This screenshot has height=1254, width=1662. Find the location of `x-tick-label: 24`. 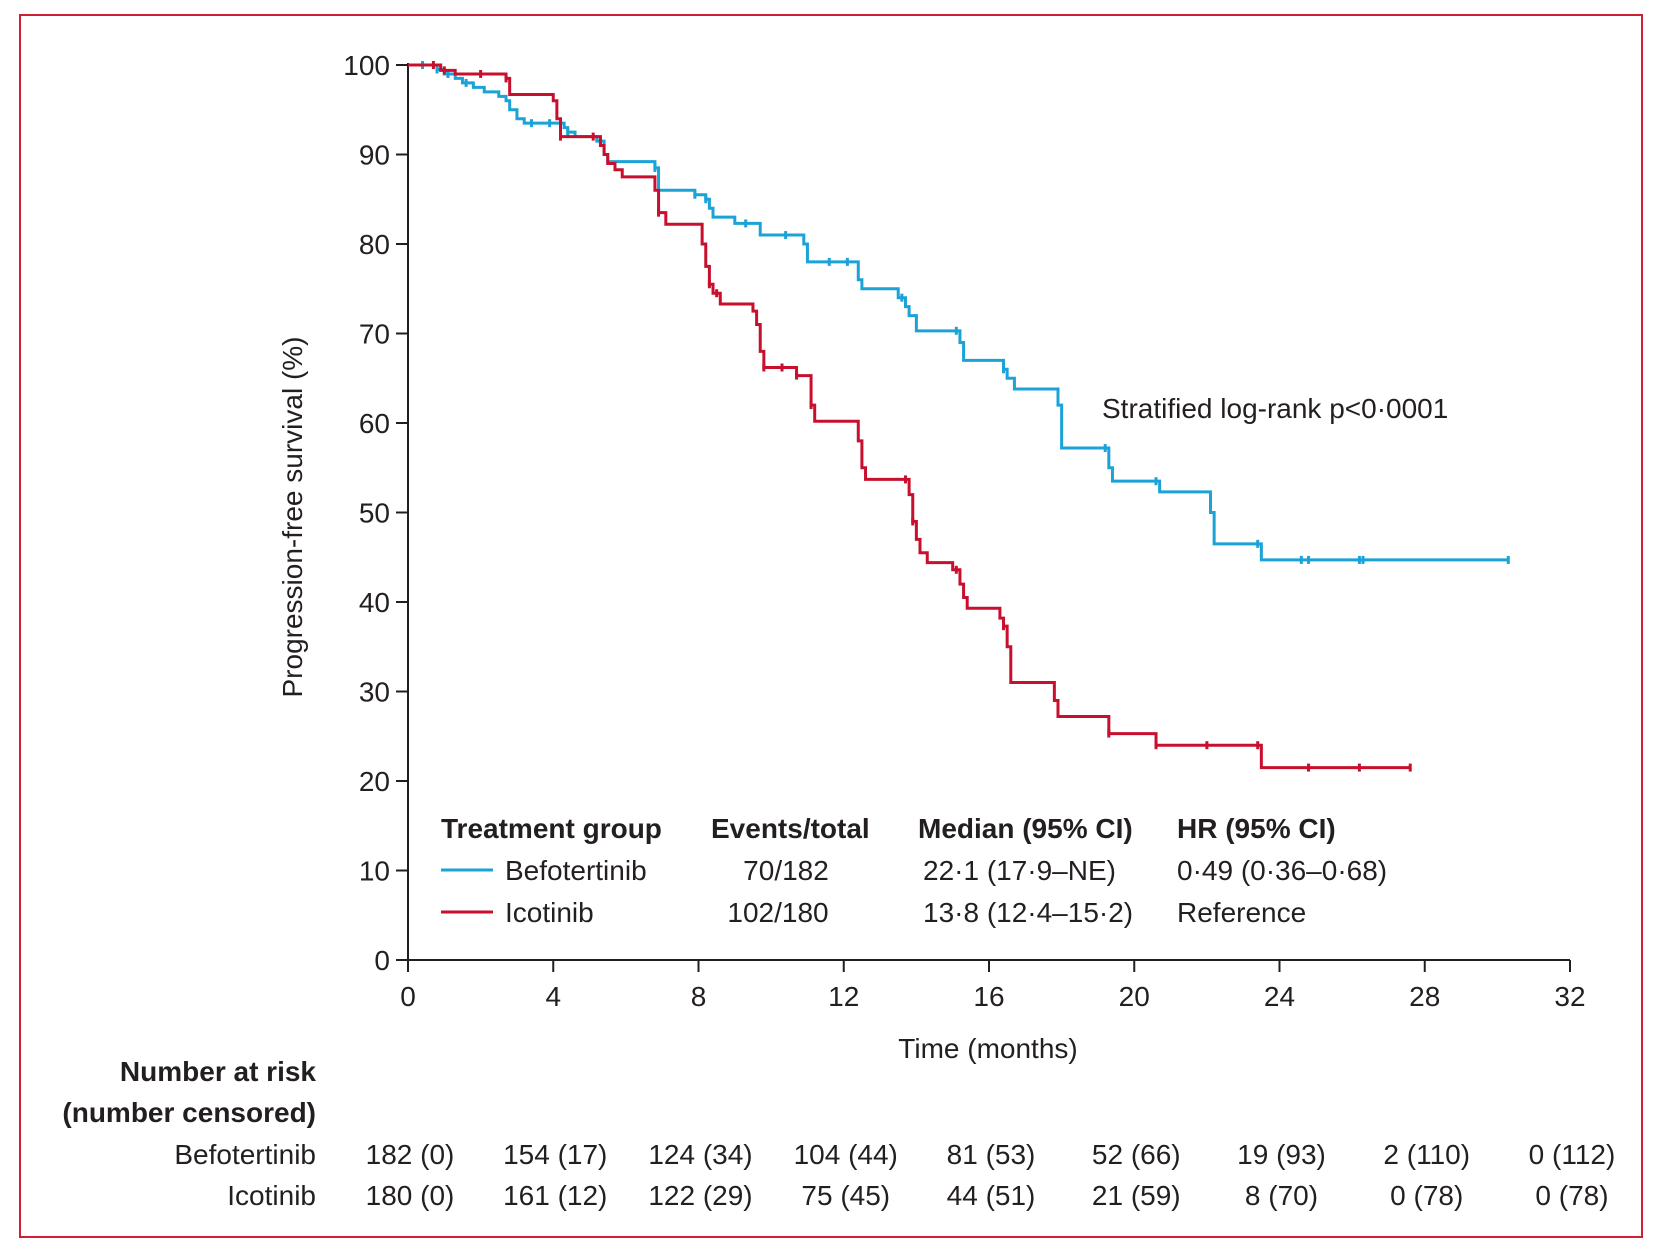

x-tick-label: 24 is located at coordinates (1279, 996).